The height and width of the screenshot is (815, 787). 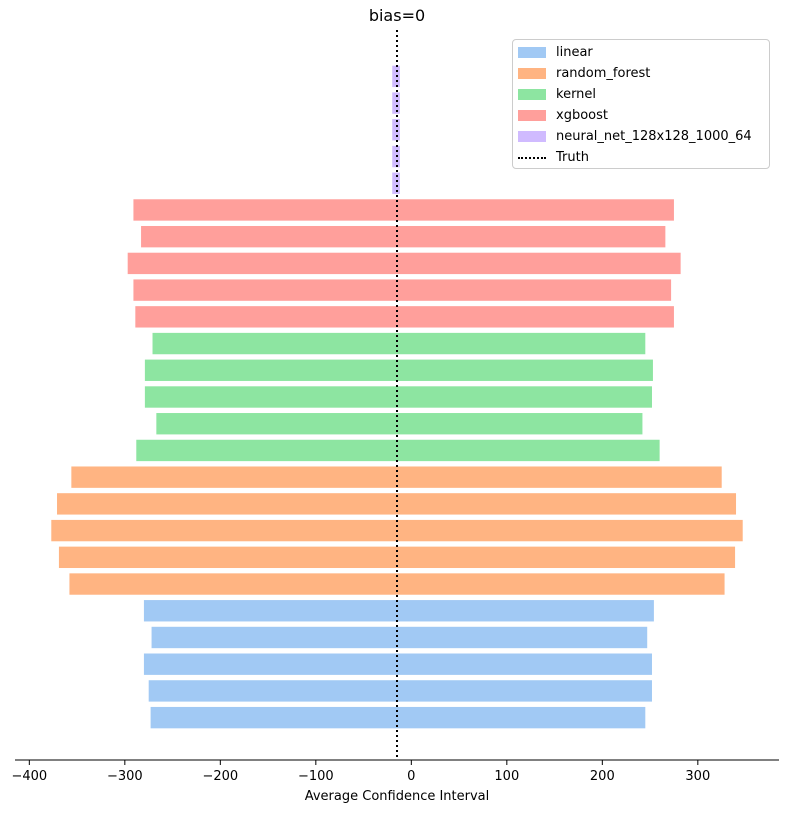 I want to click on legend-item-truth: Truth, so click(x=641, y=157).